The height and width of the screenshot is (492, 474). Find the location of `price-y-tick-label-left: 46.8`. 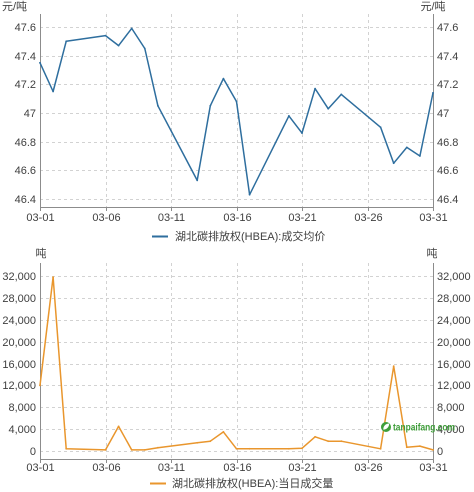

price-y-tick-label-left: 46.8 is located at coordinates (25, 143).